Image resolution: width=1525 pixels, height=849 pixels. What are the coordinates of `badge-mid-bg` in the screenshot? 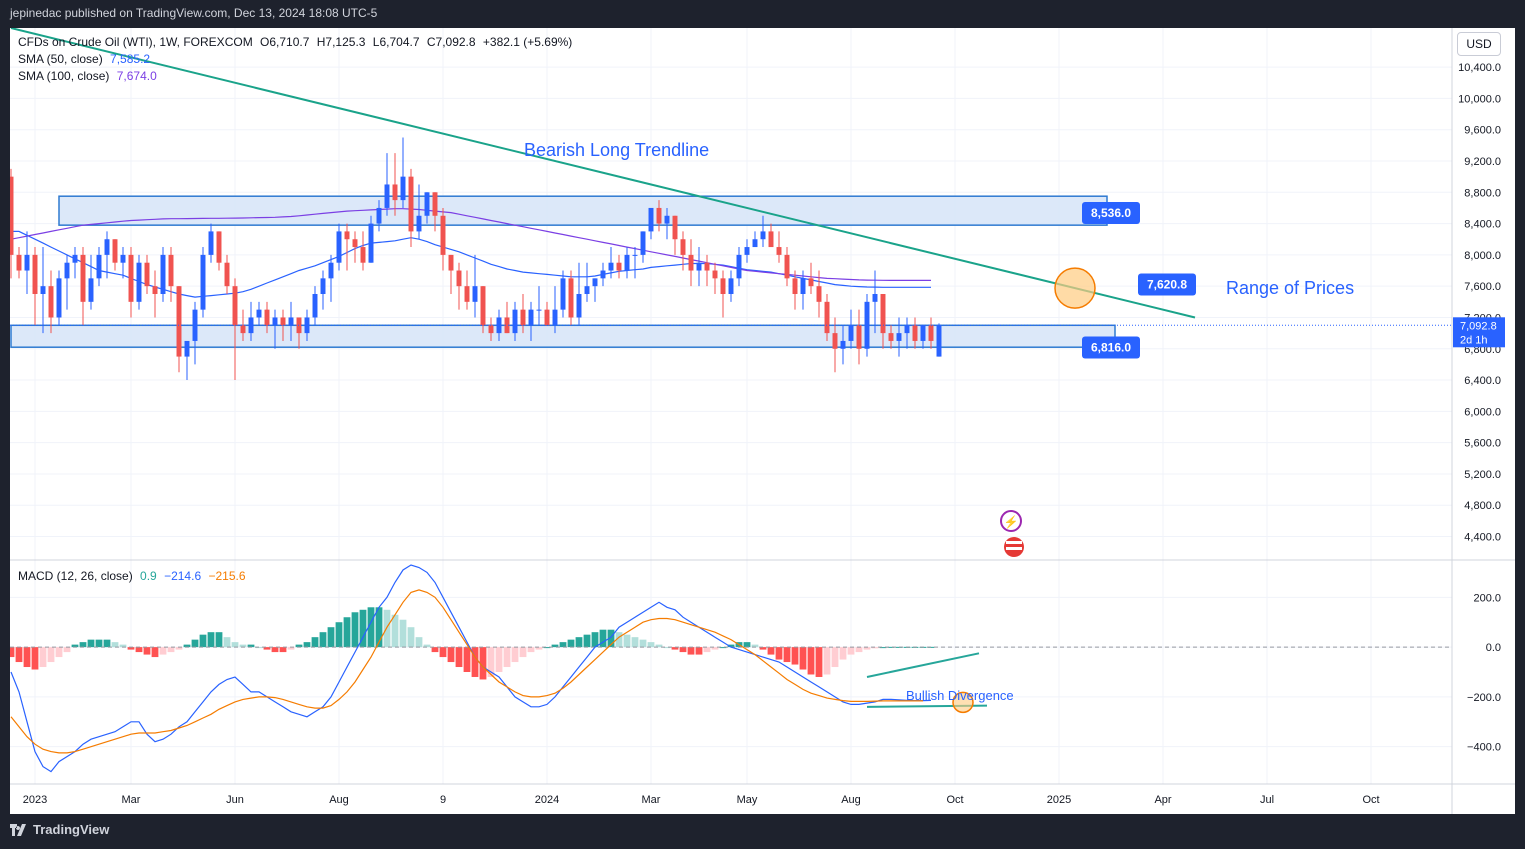 It's located at (1167, 284).